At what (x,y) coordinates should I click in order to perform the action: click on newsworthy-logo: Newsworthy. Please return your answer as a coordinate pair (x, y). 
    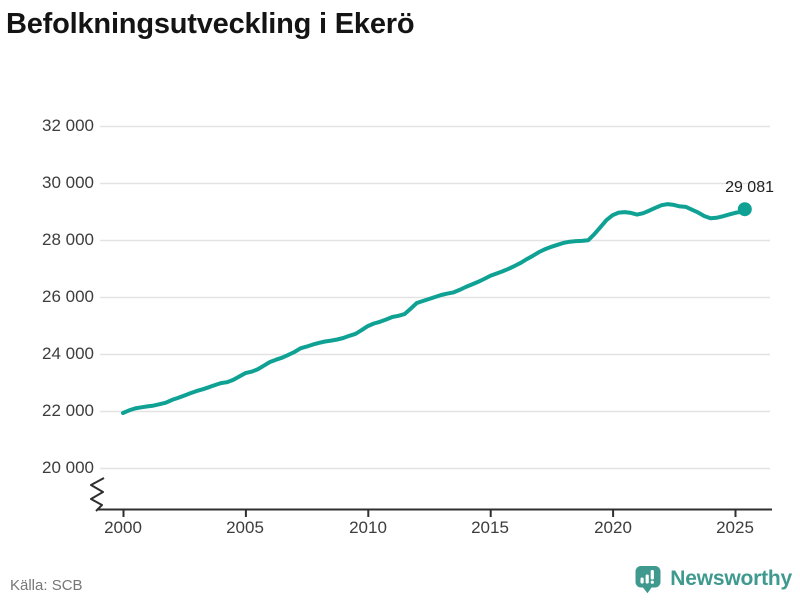
    Looking at the image, I should click on (712, 579).